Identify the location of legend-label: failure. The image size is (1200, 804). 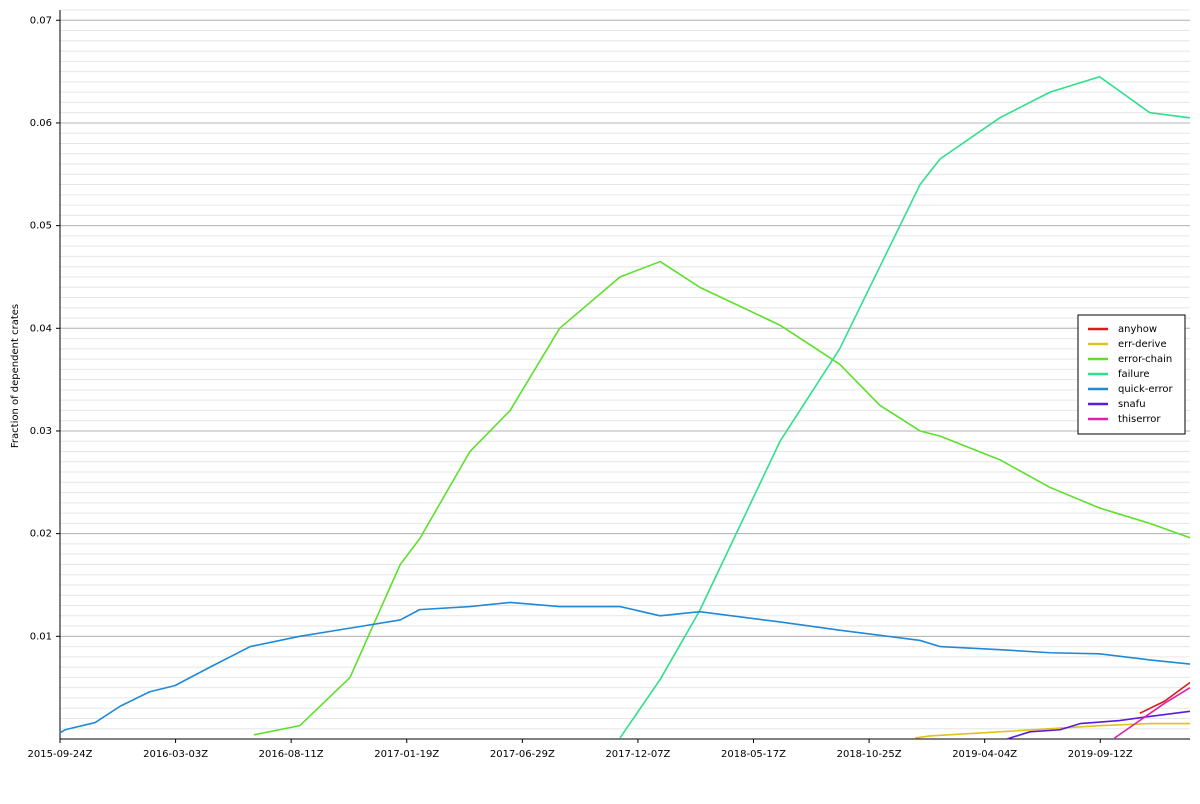
(1134, 374).